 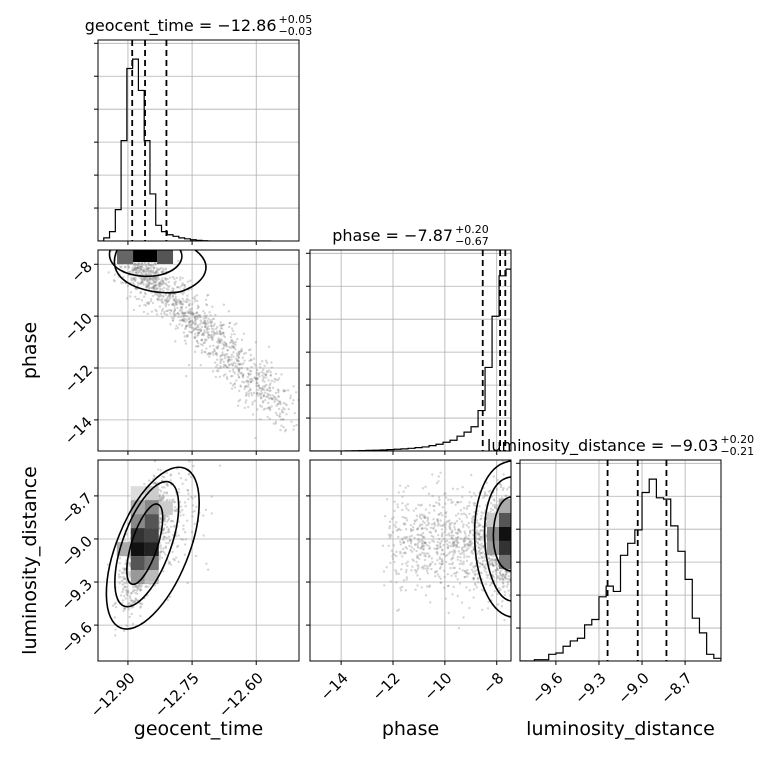 I want to click on y-tick-label-luminosity_distance: −9.3, so click(x=77, y=594).